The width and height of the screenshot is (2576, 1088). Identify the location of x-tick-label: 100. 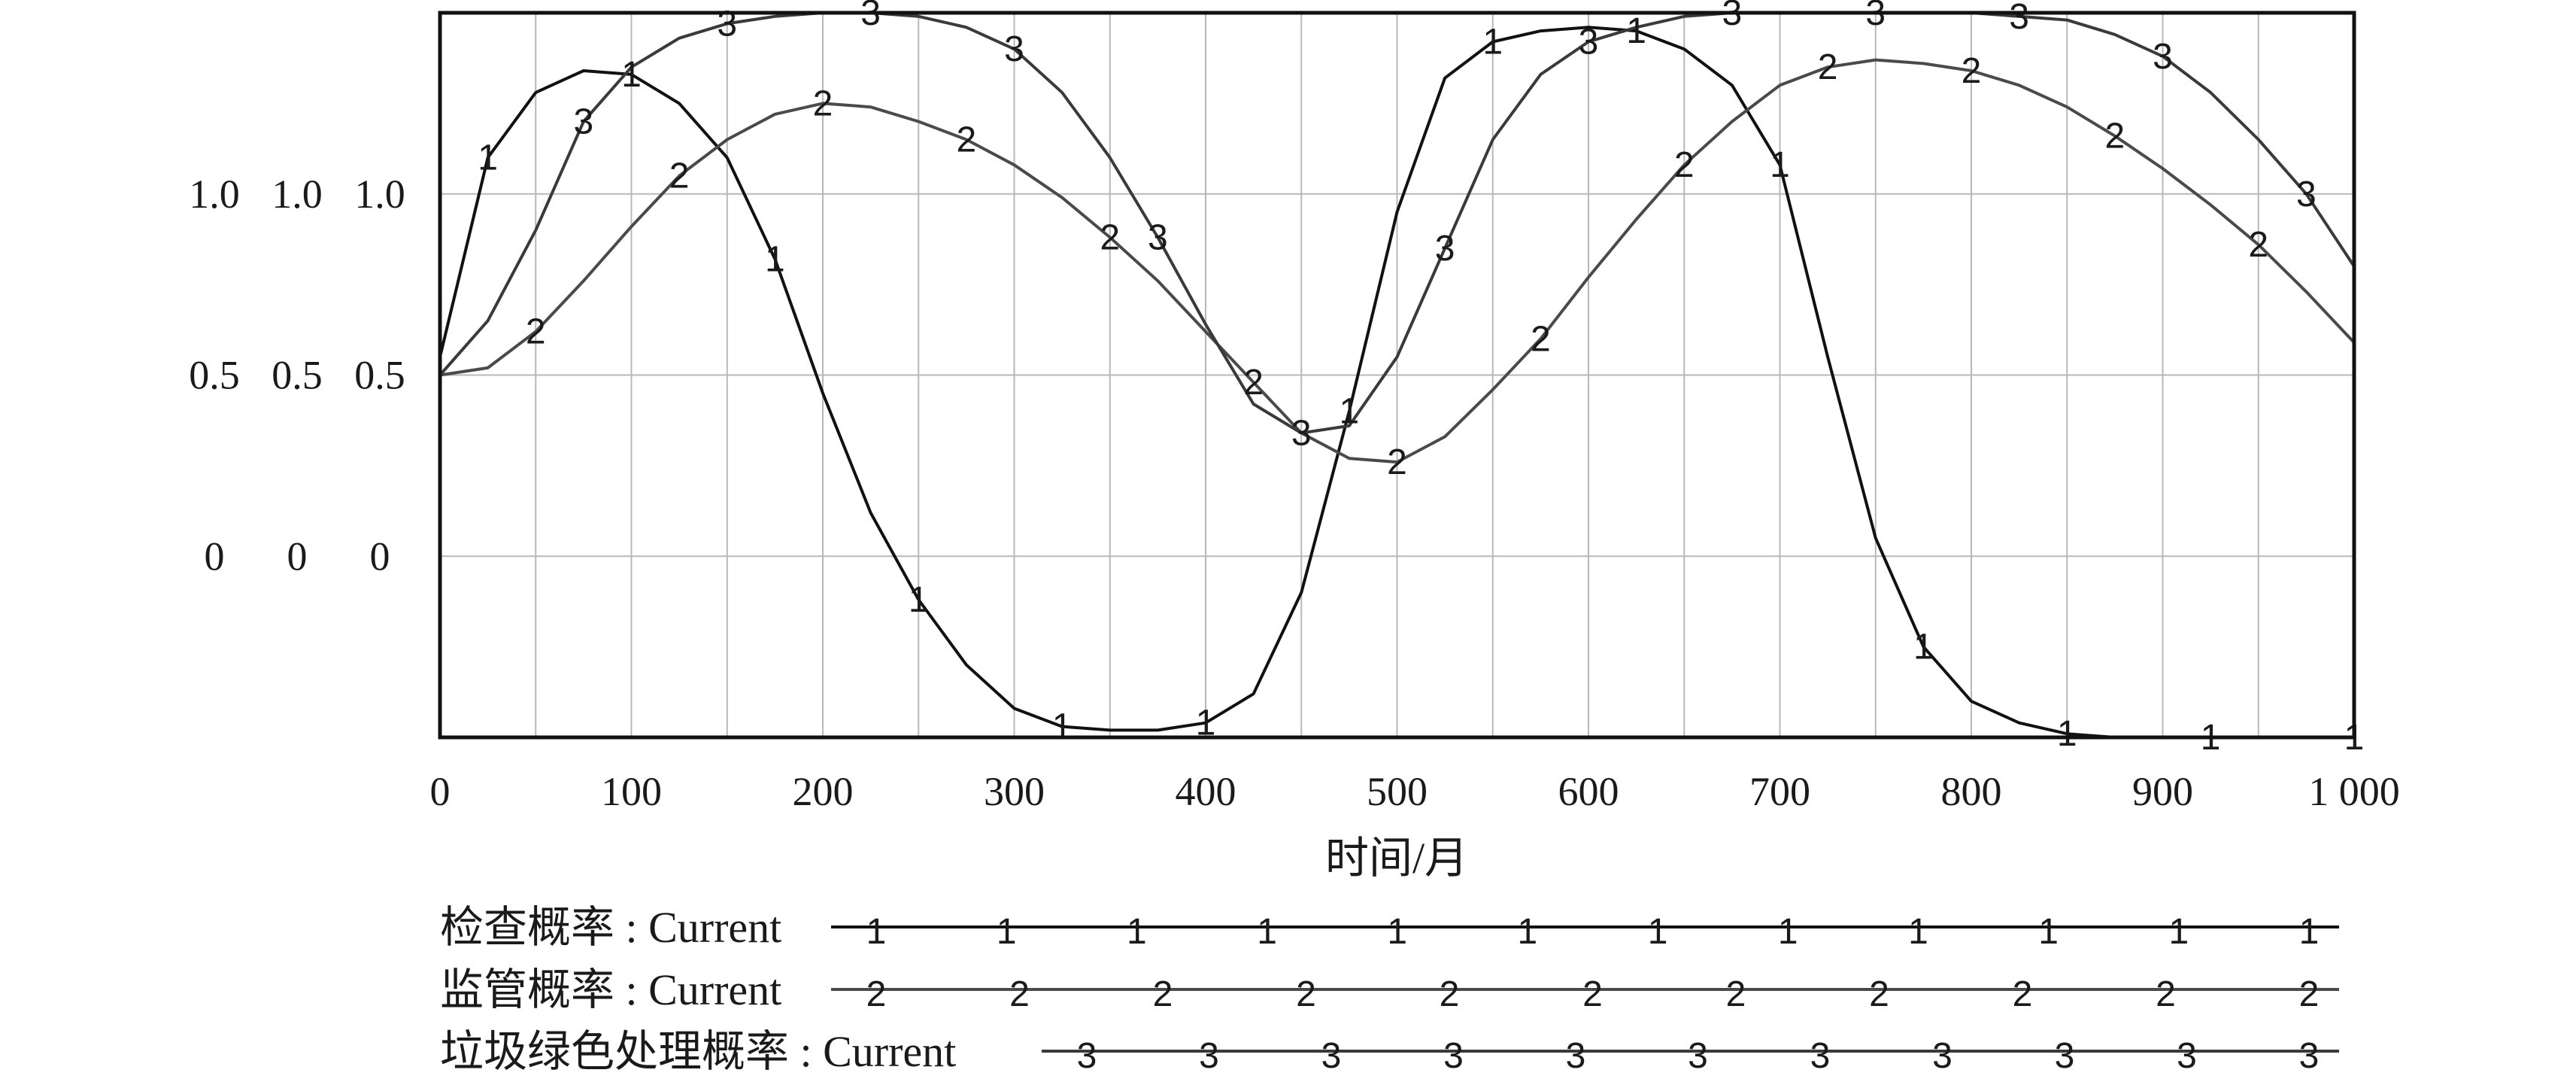
(631, 791).